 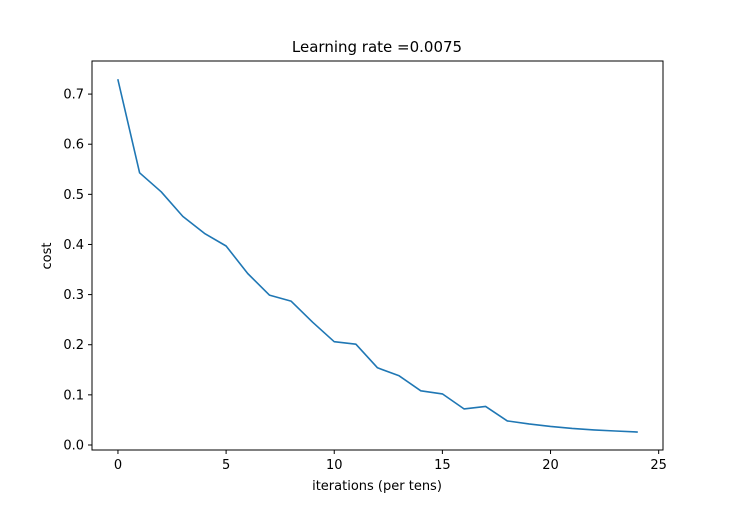 I want to click on x-tick-label: 25, so click(x=658, y=465).